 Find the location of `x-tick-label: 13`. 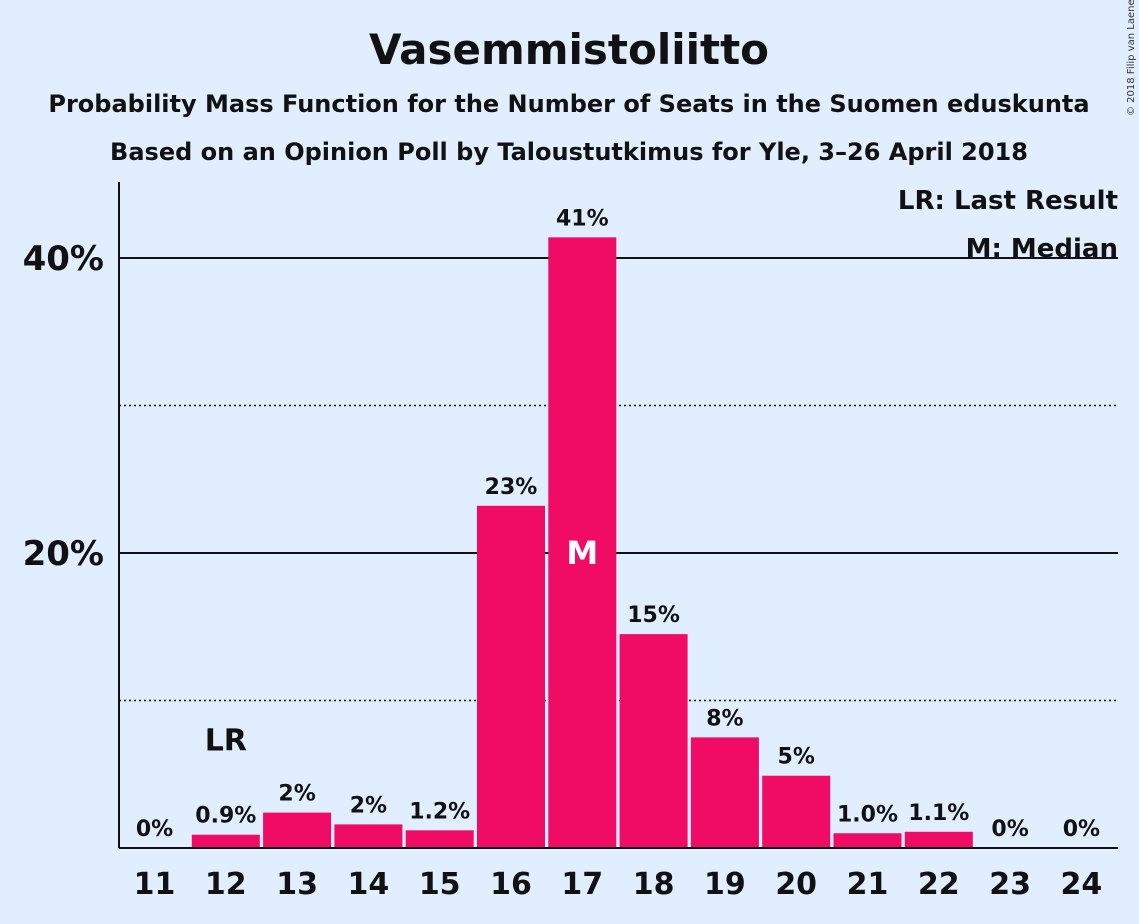

x-tick-label: 13 is located at coordinates (297, 884).